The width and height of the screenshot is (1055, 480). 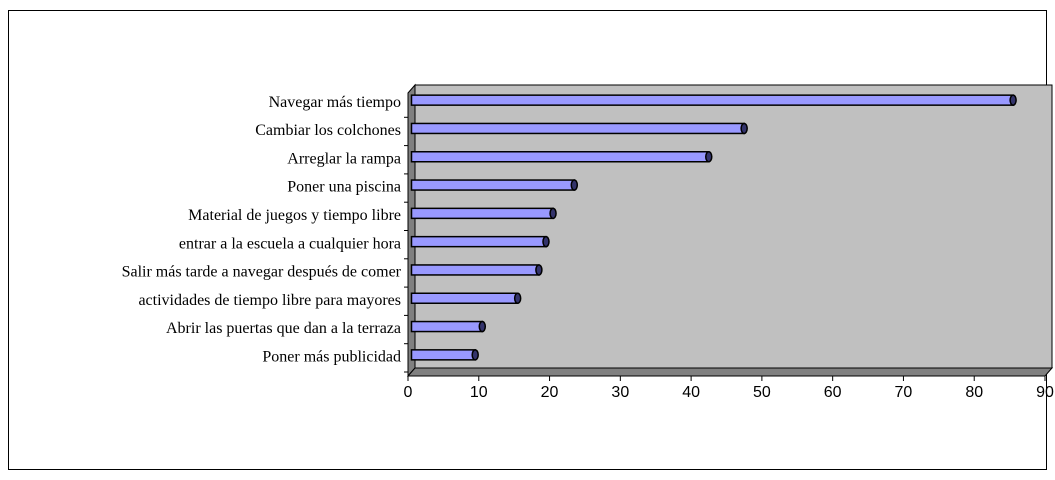 I want to click on floor, so click(x=730, y=372).